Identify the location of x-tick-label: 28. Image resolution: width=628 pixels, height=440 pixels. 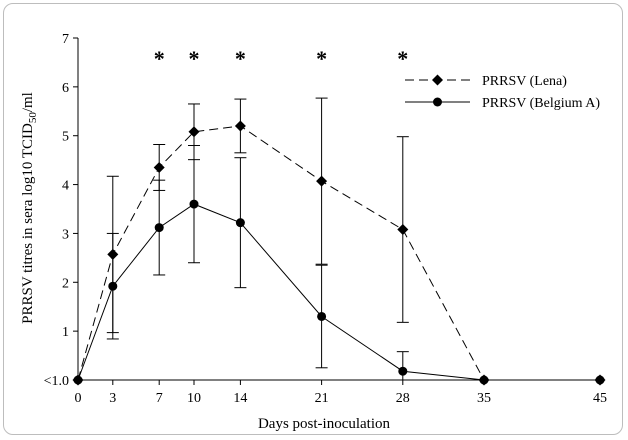
(403, 398).